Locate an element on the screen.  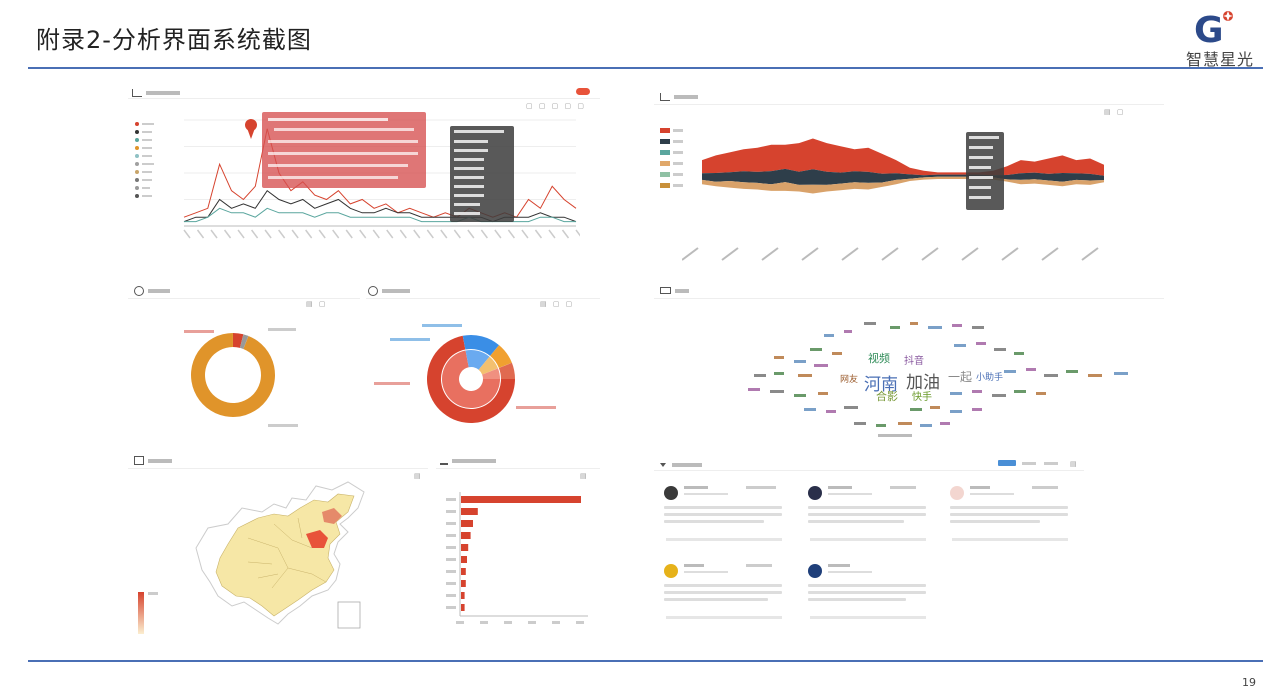
word-cloud-panel-title is located at coordinates (674, 290).